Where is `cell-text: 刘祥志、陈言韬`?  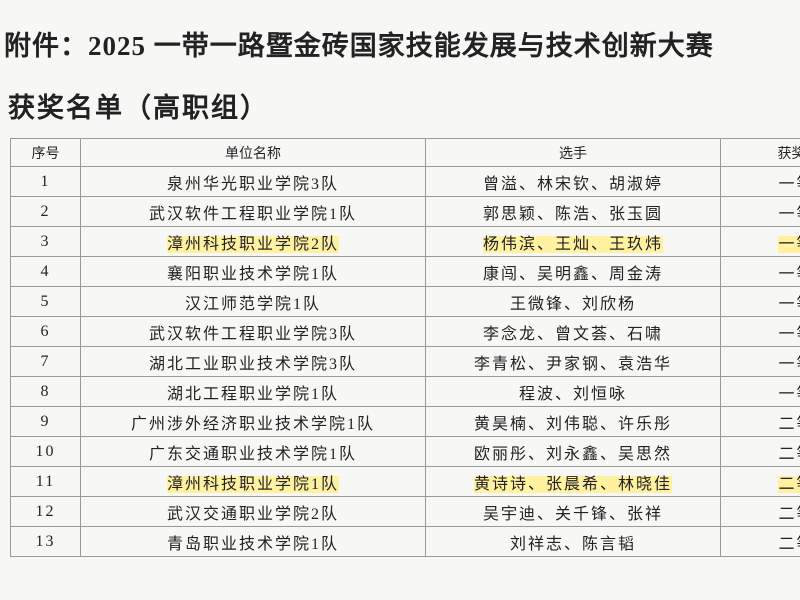 cell-text: 刘祥志、陈言韬 is located at coordinates (572, 544).